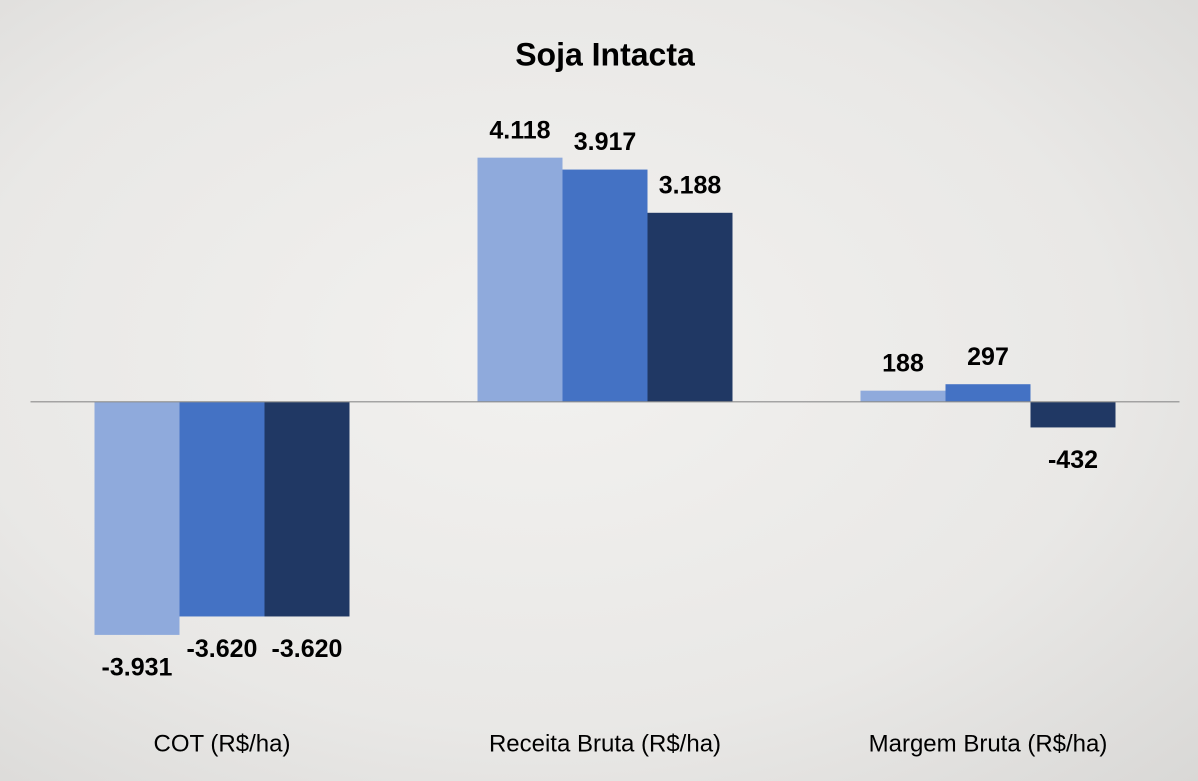  I want to click on chart-title: Soja Intacta, so click(605, 54).